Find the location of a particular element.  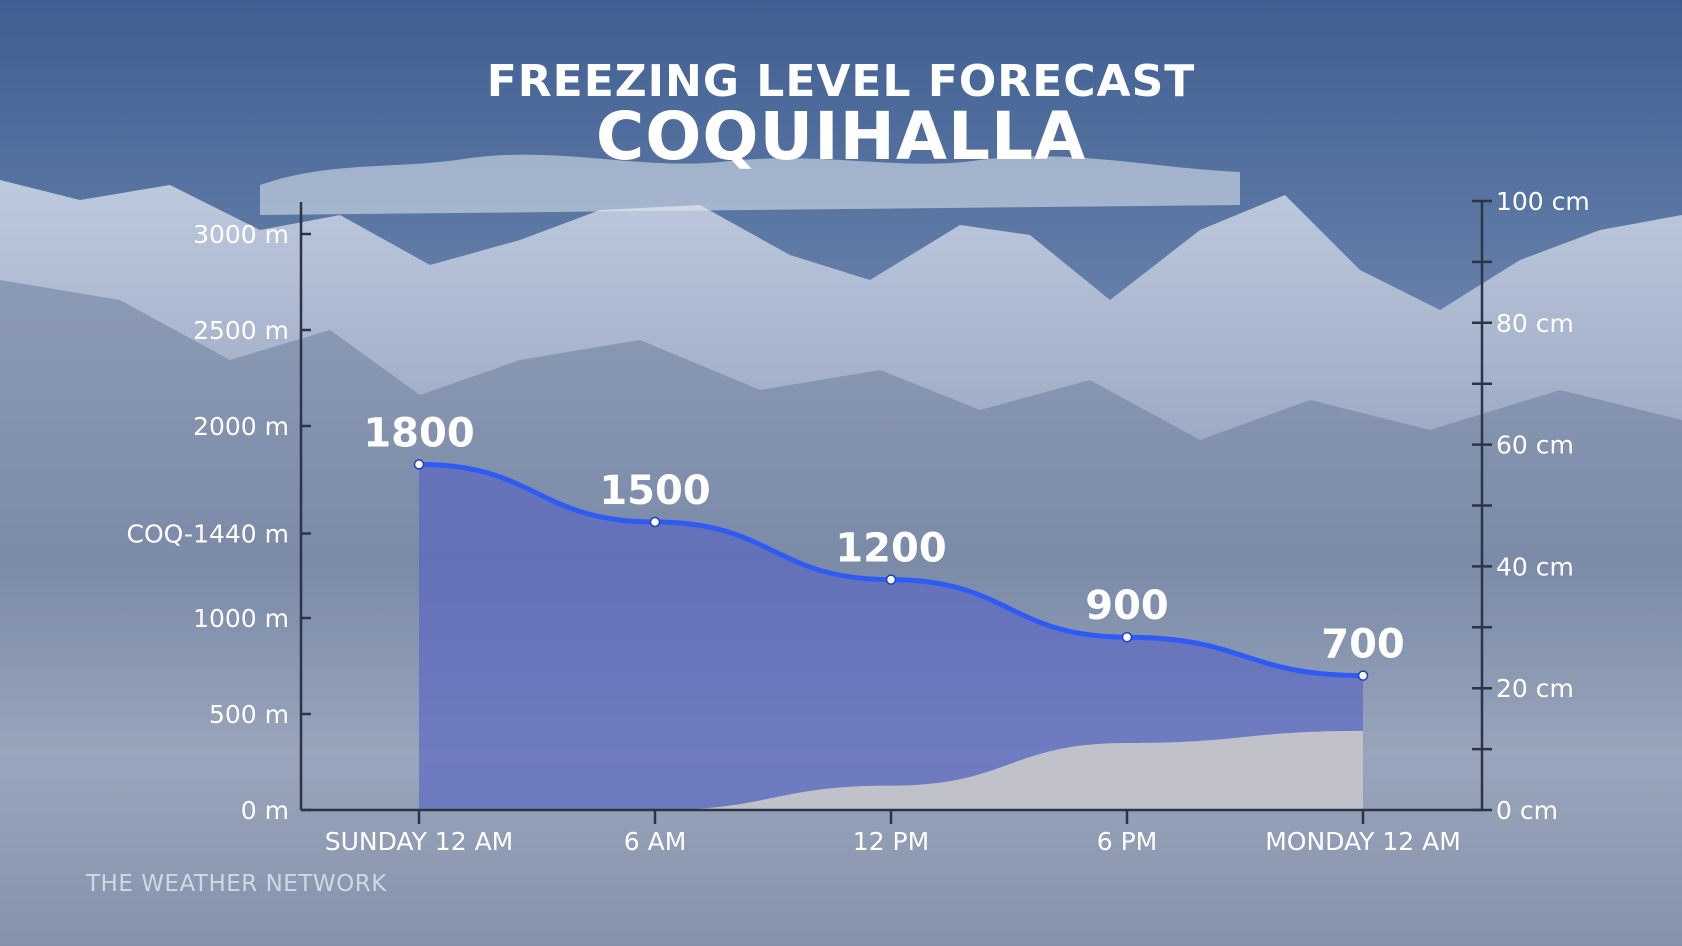

snow-accumulation-area is located at coordinates (891, 770).